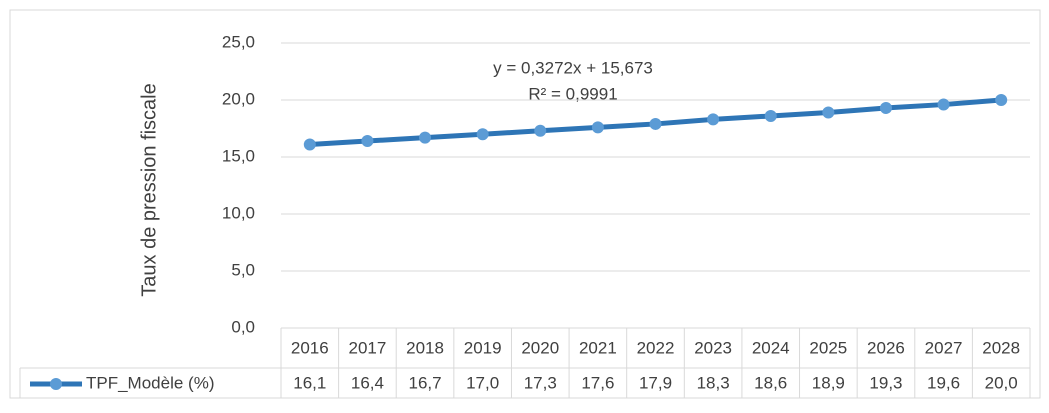 Image resolution: width=1049 pixels, height=413 pixels. What do you see at coordinates (597, 382) in the screenshot?
I see `table-value: 17,6` at bounding box center [597, 382].